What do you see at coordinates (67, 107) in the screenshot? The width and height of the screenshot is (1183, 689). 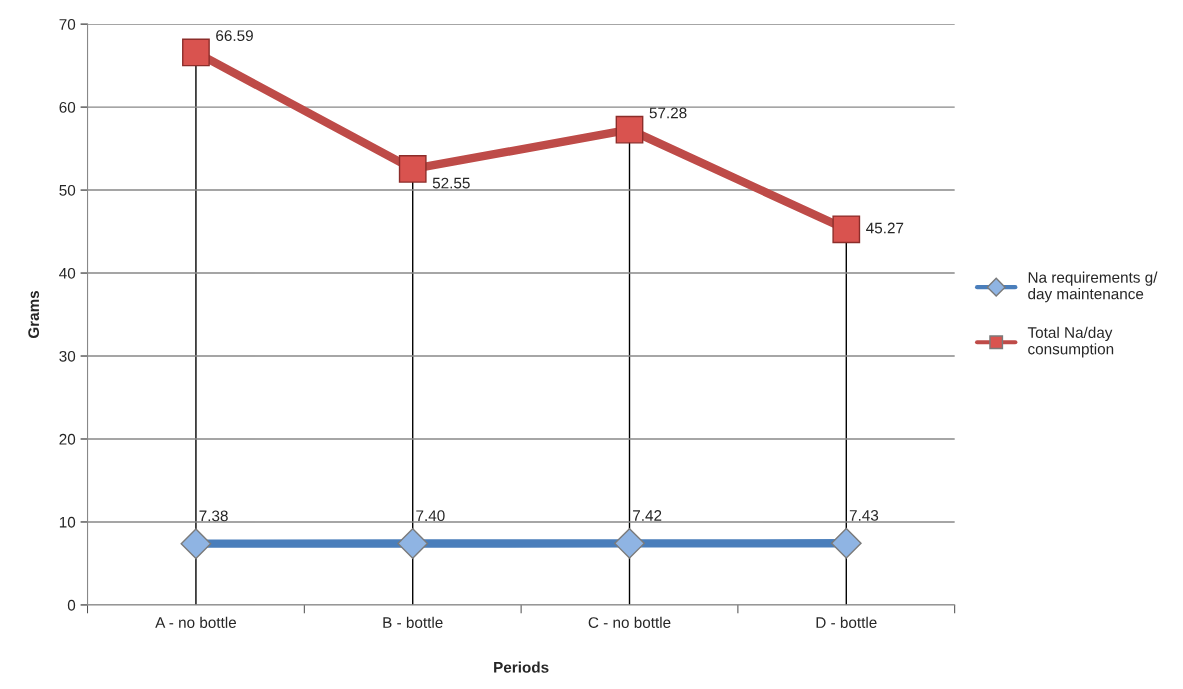 I see `y-tick-label: 60` at bounding box center [67, 107].